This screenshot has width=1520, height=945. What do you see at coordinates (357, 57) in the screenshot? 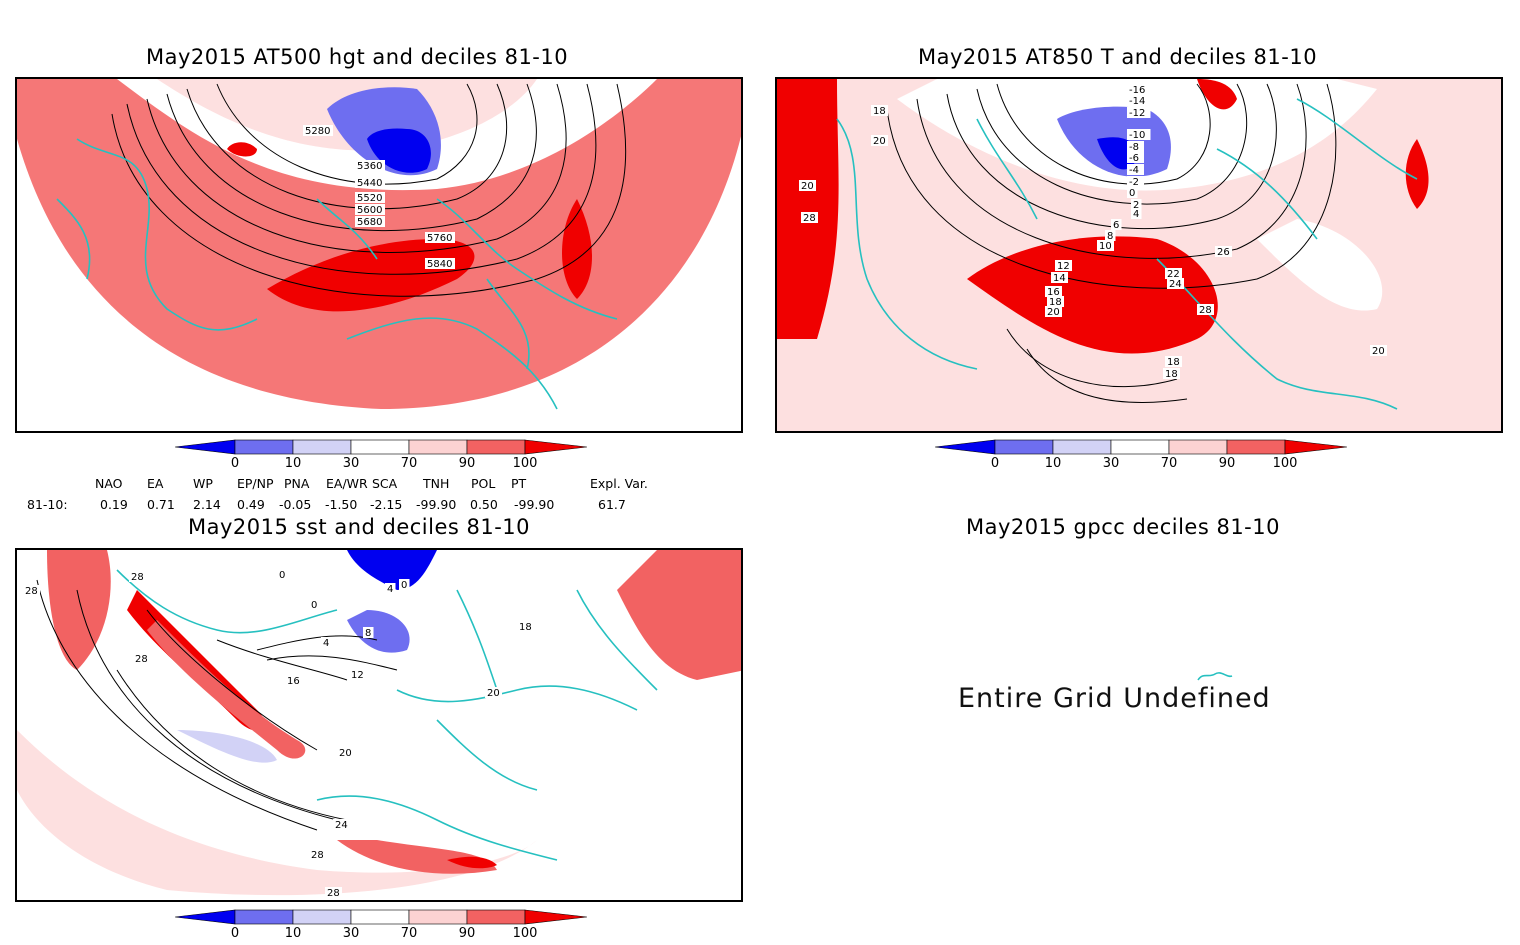
I see `panel-title-hgt500: May2015 AT500 hgt and deciles 81-10` at bounding box center [357, 57].